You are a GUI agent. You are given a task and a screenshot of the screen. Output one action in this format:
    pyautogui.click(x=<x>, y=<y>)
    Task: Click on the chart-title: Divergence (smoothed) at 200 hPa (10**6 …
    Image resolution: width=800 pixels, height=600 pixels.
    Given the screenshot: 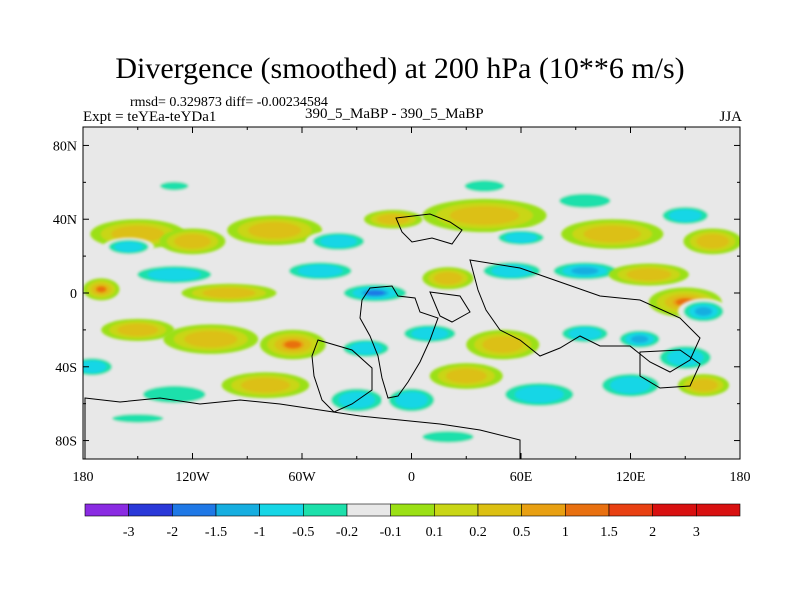 What is the action you would take?
    pyautogui.click(x=400, y=68)
    